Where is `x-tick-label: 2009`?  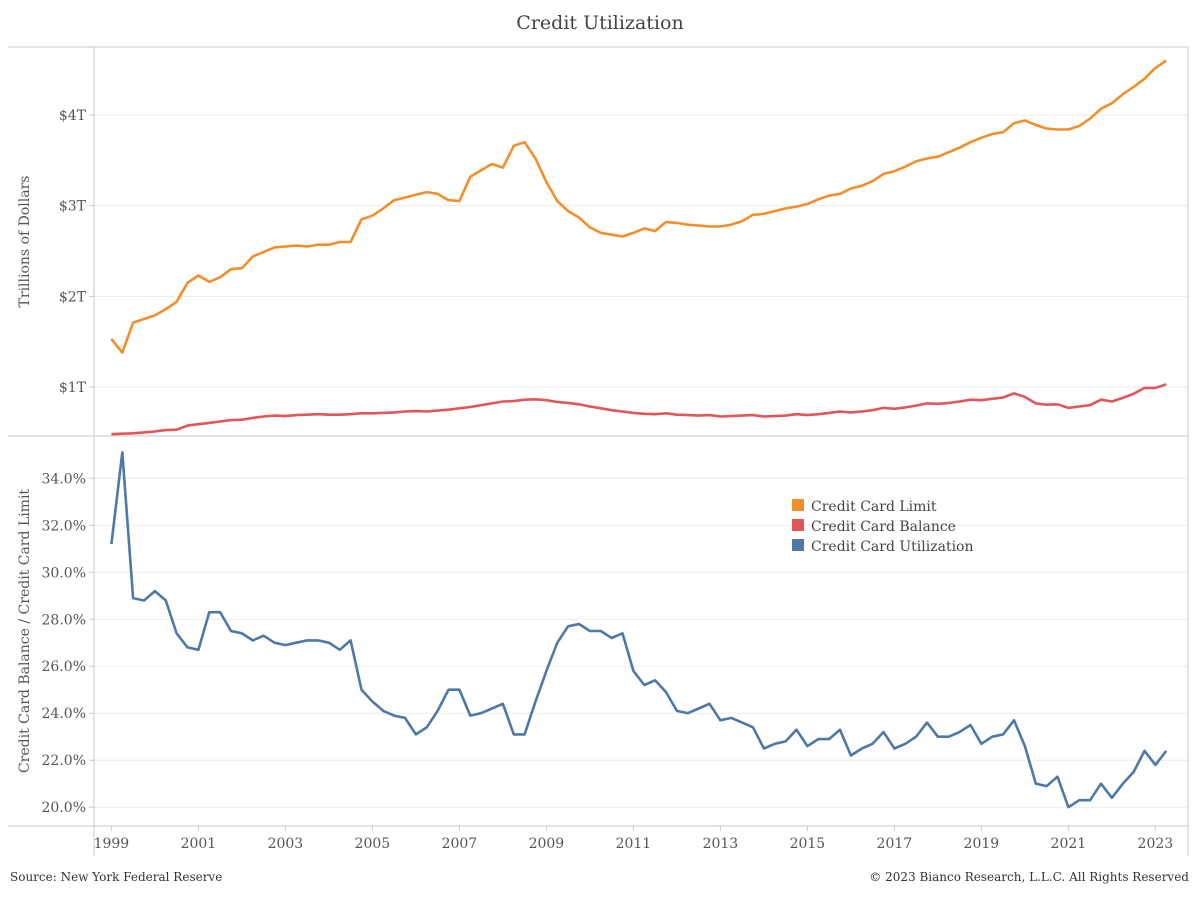 x-tick-label: 2009 is located at coordinates (547, 844).